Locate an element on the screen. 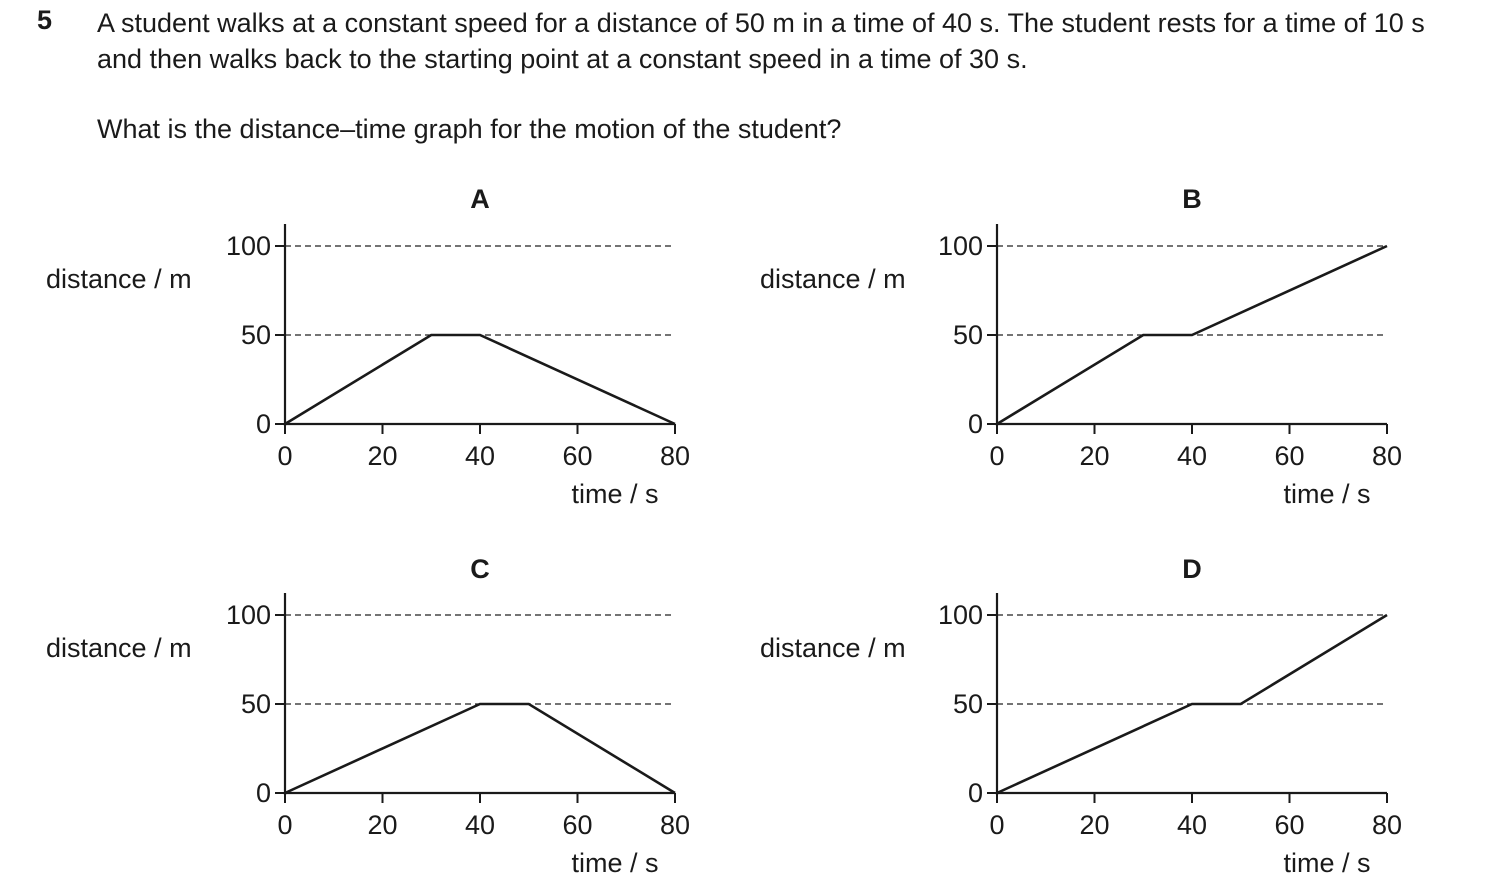  chart-label-b: B is located at coordinates (1192, 199).